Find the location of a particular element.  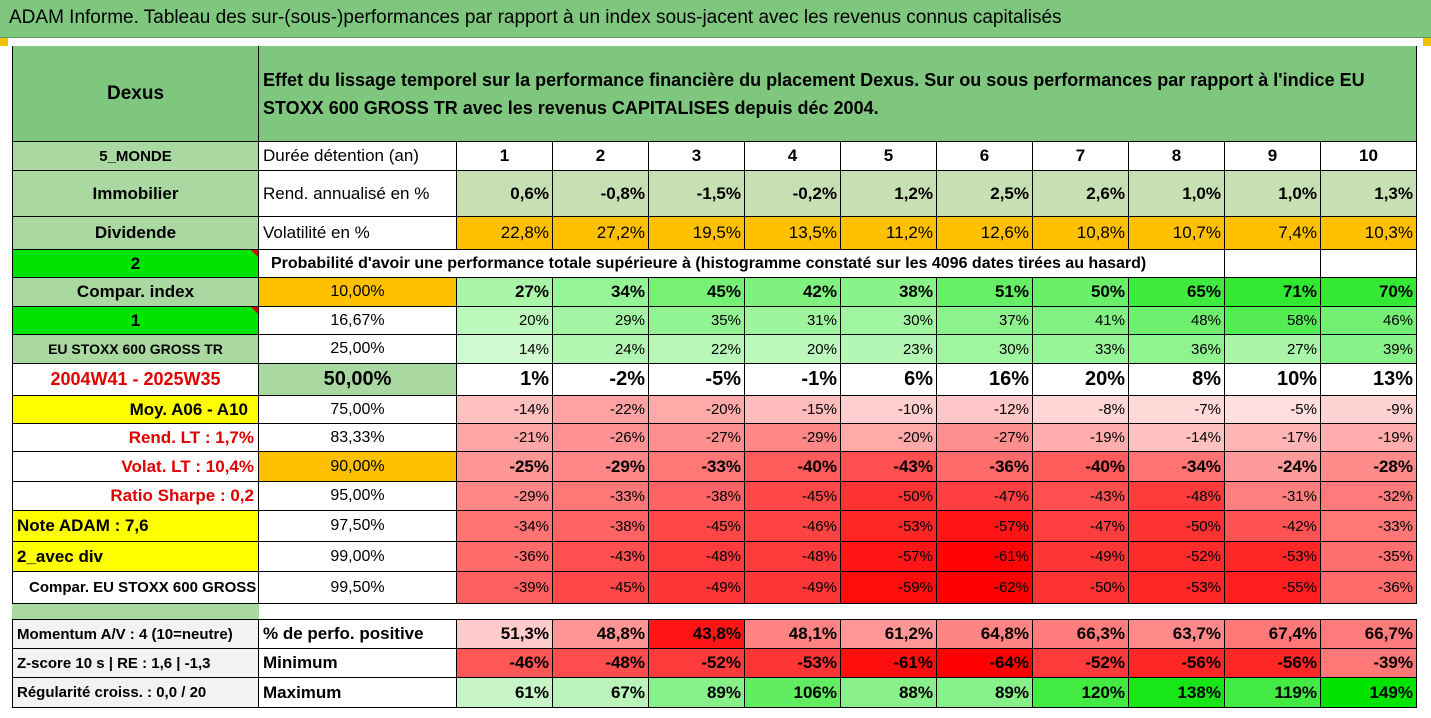

year-header: 4 is located at coordinates (793, 156).